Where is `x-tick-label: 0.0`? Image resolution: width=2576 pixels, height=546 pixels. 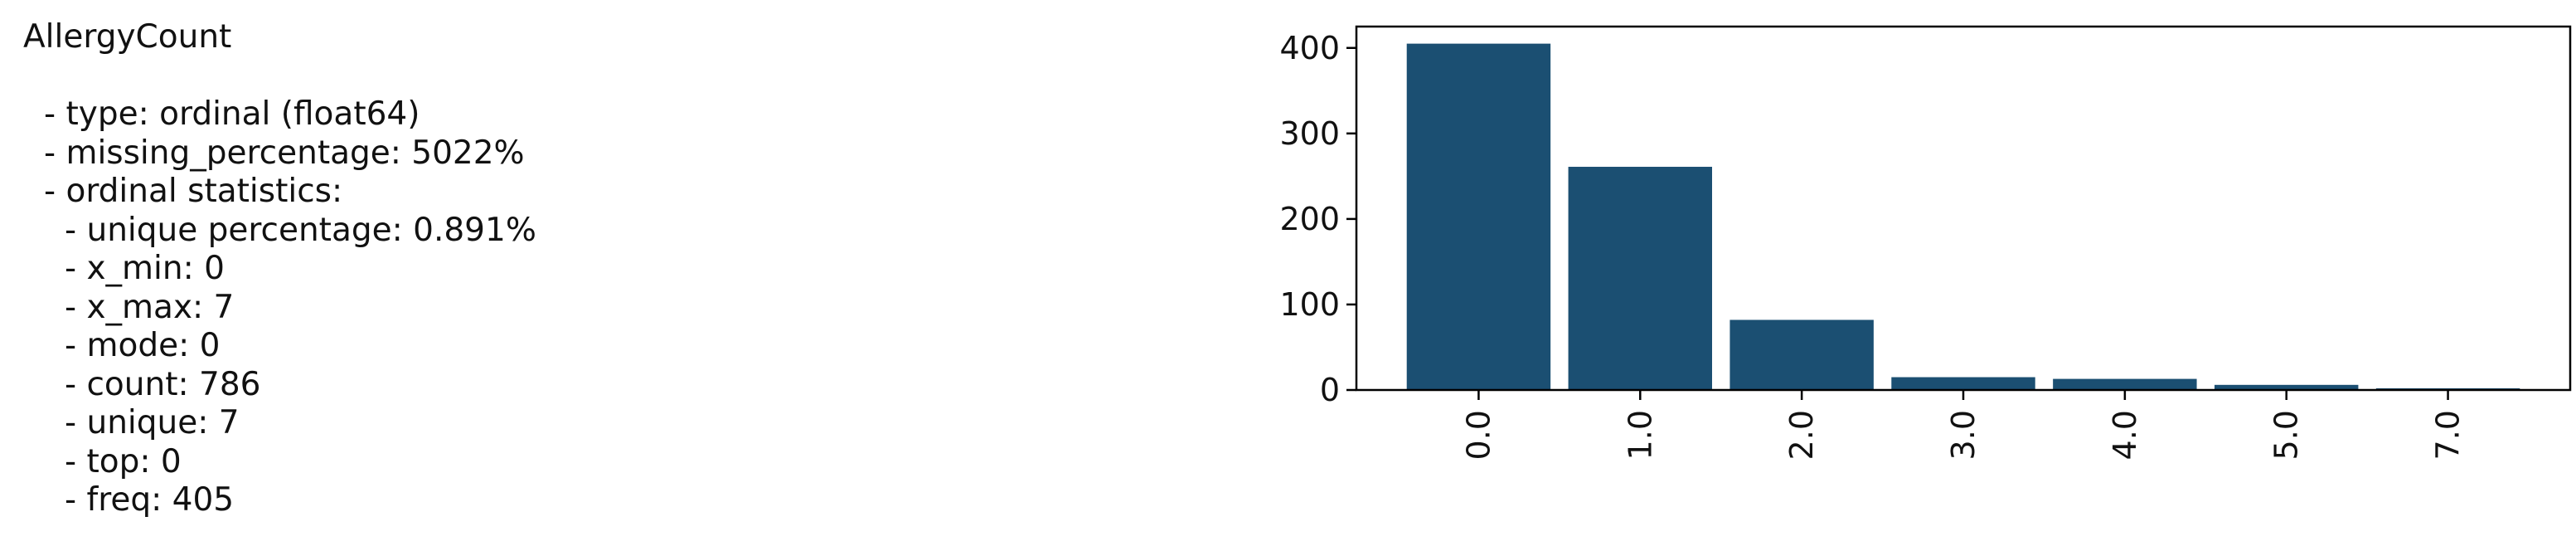
x-tick-label: 0.0 is located at coordinates (1478, 435).